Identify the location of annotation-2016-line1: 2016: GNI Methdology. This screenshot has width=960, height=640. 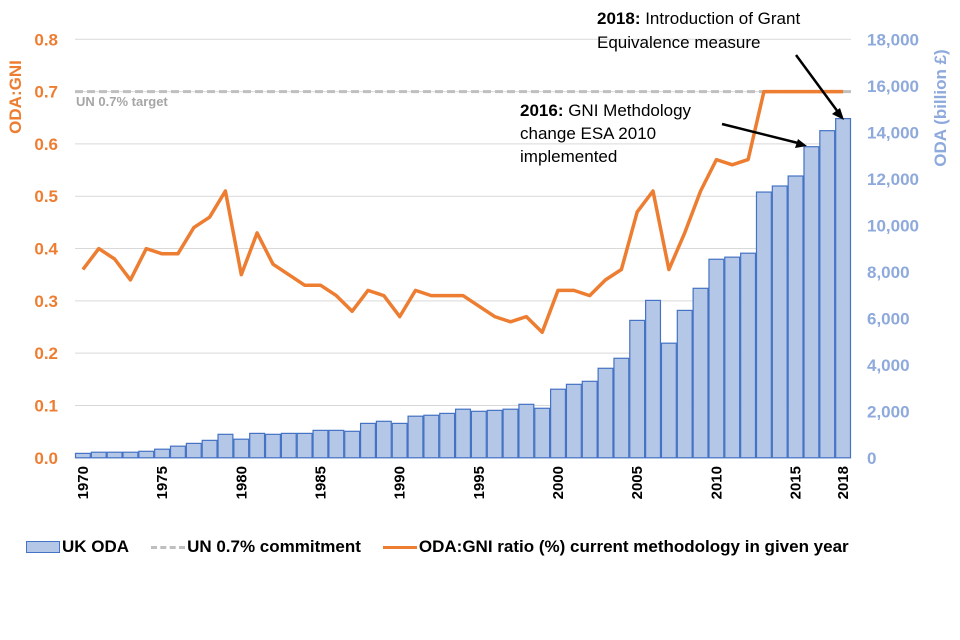
(606, 110).